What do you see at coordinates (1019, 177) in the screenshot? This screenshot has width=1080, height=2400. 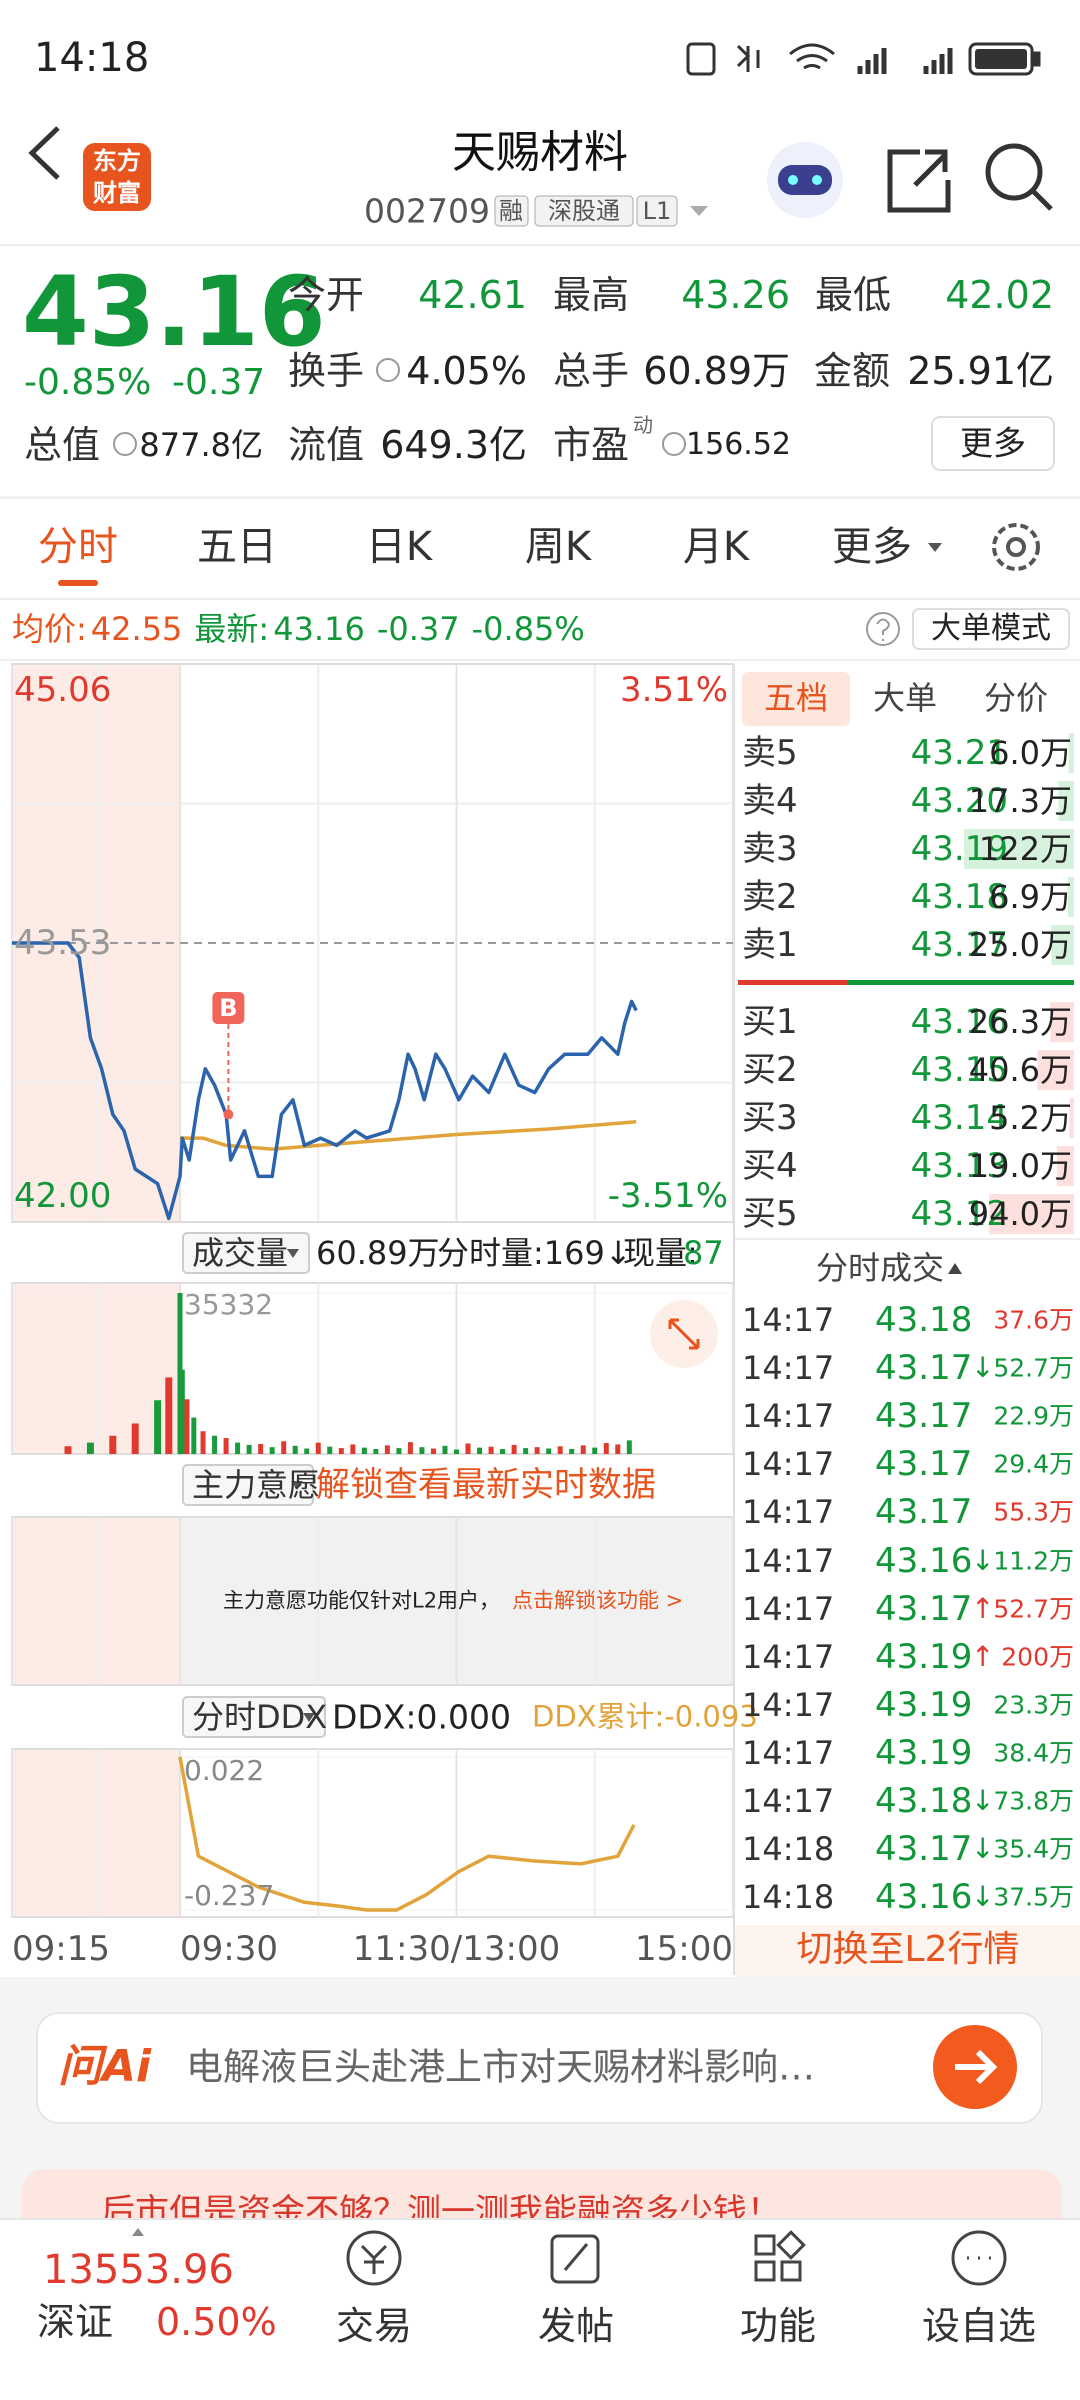 I see `search-icon` at bounding box center [1019, 177].